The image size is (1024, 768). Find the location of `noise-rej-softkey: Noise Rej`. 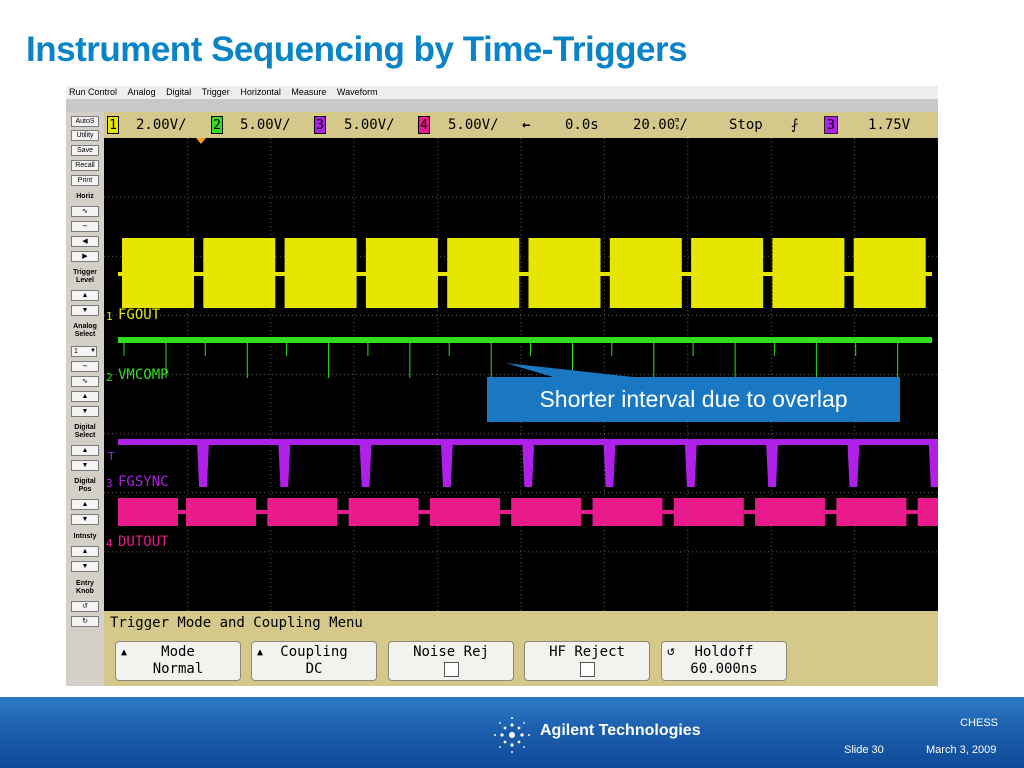

noise-rej-softkey: Noise Rej is located at coordinates (451, 661).